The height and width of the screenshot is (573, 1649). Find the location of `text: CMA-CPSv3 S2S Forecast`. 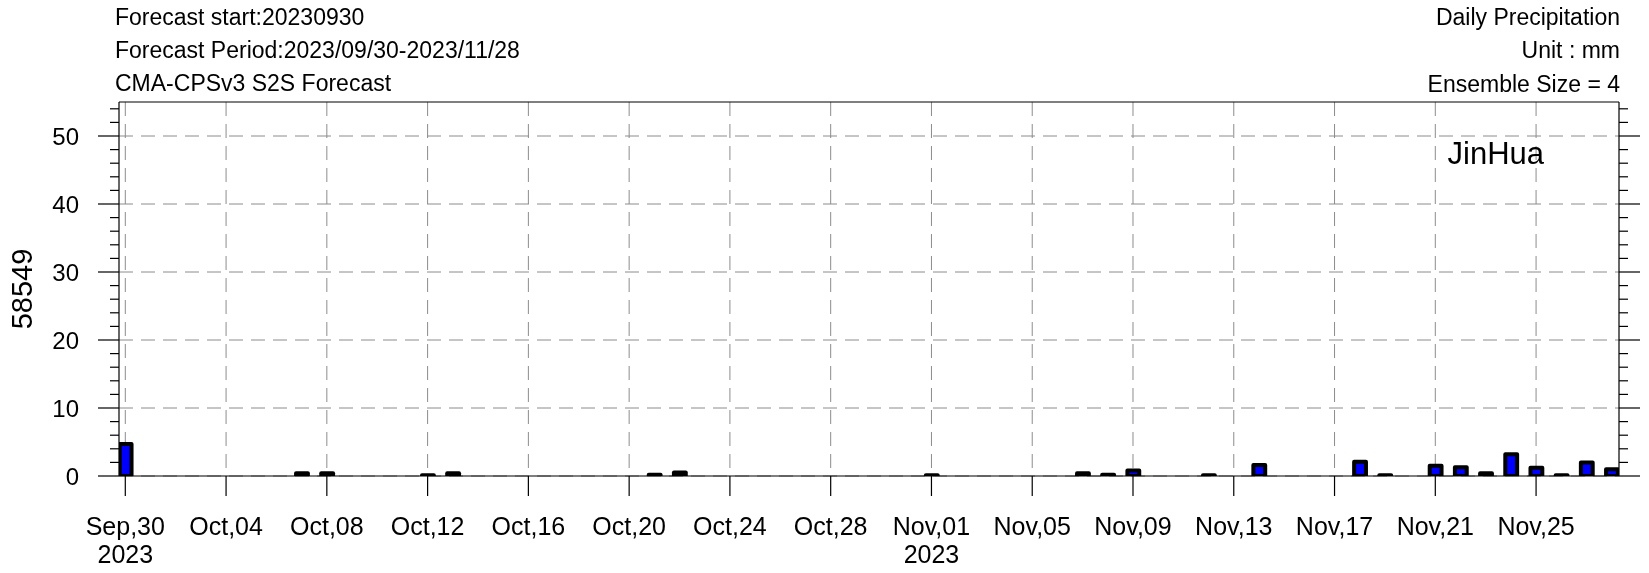

text: CMA-CPSv3 S2S Forecast is located at coordinates (253, 82).